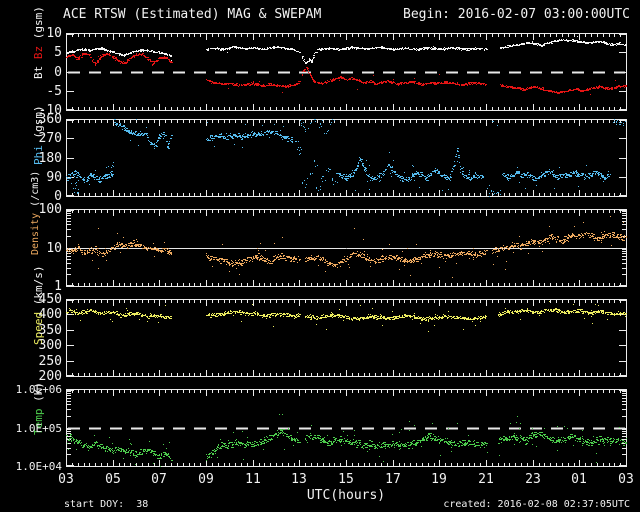  What do you see at coordinates (58, 52) in the screenshot?
I see `mag-y-tick-label: 5` at bounding box center [58, 52].